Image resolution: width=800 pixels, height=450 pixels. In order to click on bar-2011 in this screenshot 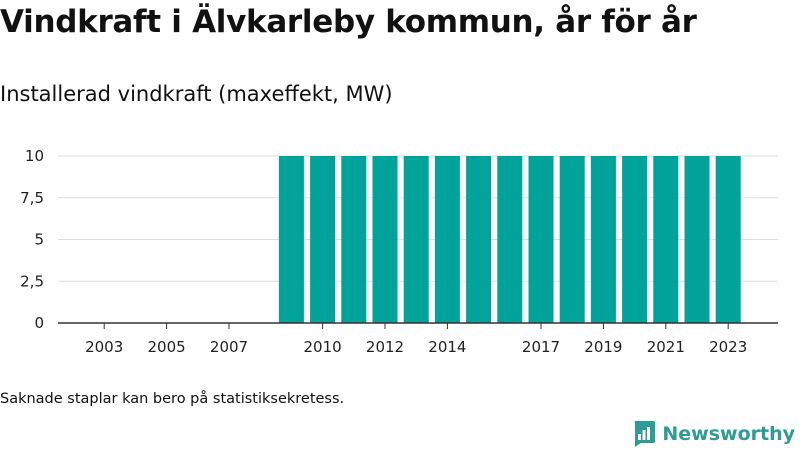, I will do `click(354, 239)`.